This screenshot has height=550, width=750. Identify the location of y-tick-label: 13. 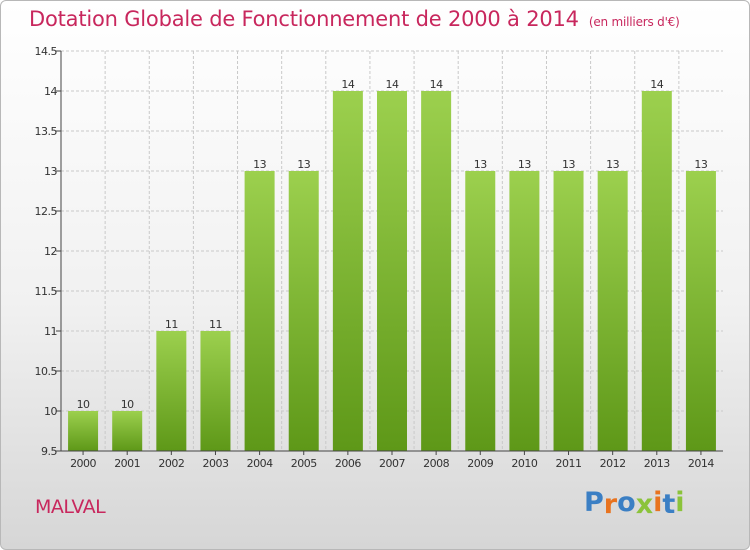
(50, 171).